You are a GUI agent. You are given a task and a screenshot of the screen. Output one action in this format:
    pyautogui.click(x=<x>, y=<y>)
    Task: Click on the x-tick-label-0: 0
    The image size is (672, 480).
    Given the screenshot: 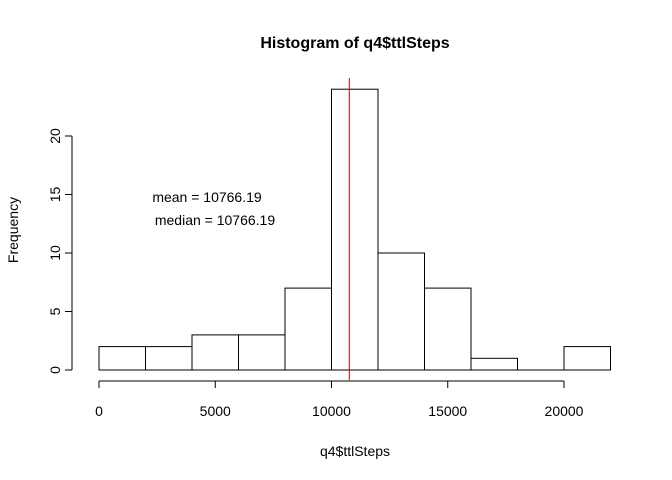 What is the action you would take?
    pyautogui.click(x=99, y=411)
    